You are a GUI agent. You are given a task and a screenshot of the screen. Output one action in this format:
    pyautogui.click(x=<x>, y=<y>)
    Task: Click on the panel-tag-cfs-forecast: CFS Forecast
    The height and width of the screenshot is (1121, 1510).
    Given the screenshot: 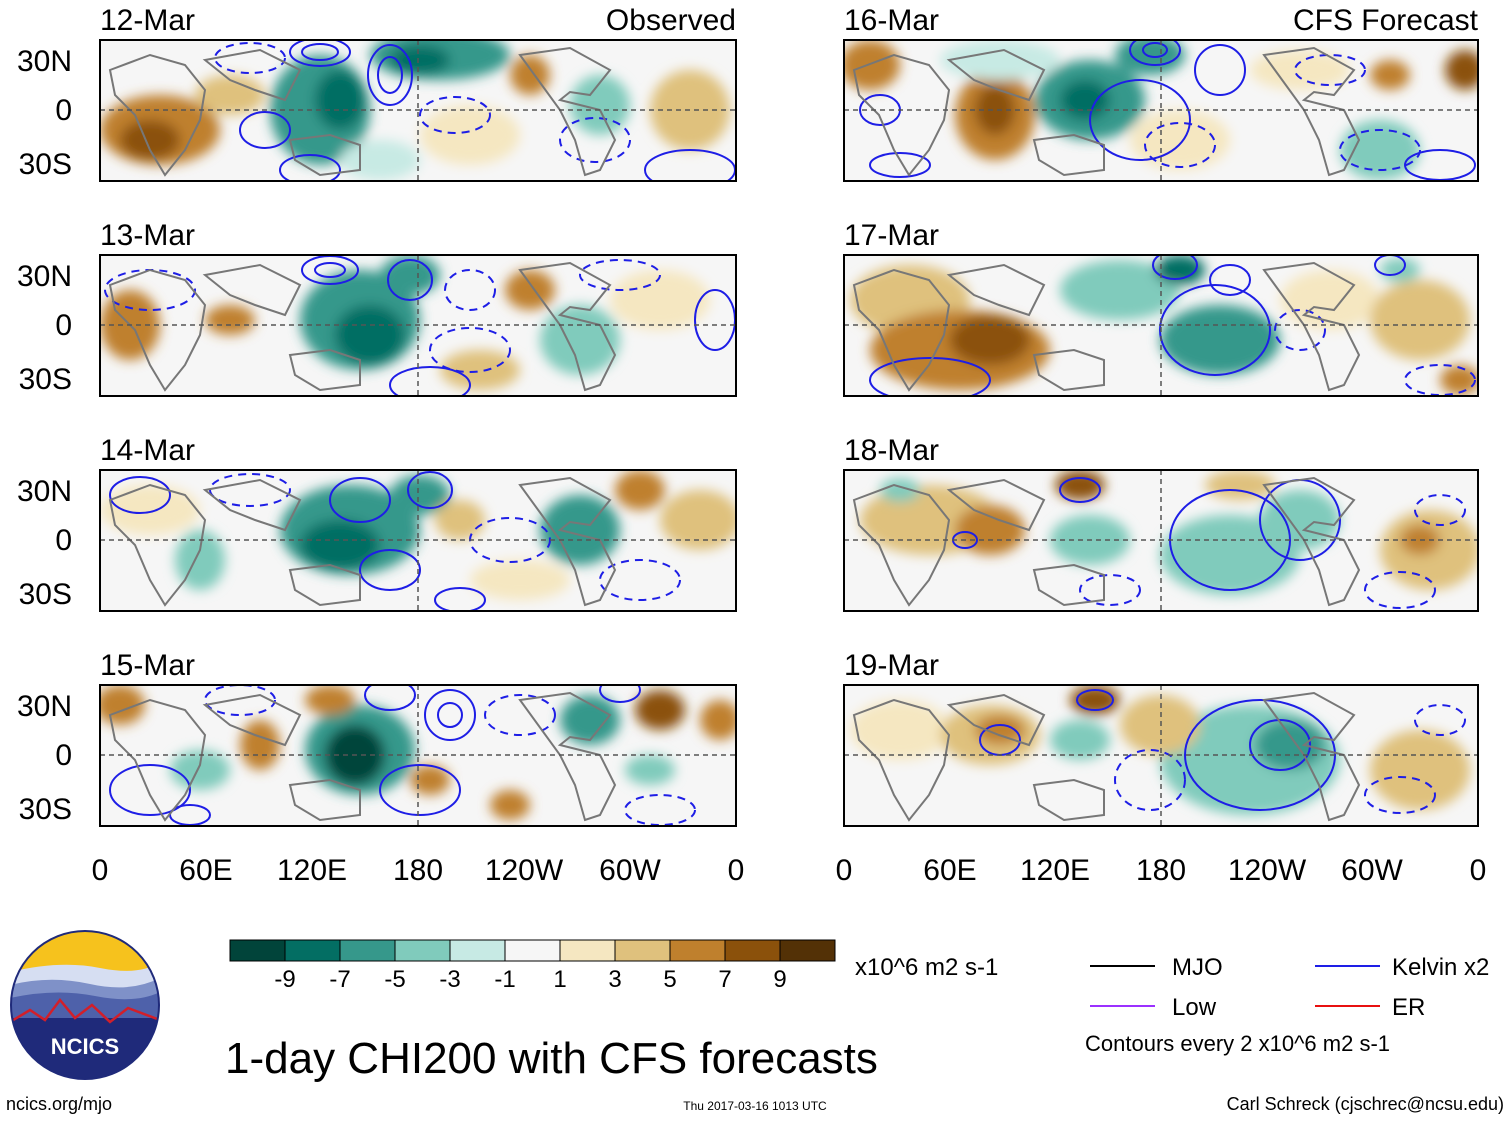 What is the action you would take?
    pyautogui.click(x=1386, y=20)
    